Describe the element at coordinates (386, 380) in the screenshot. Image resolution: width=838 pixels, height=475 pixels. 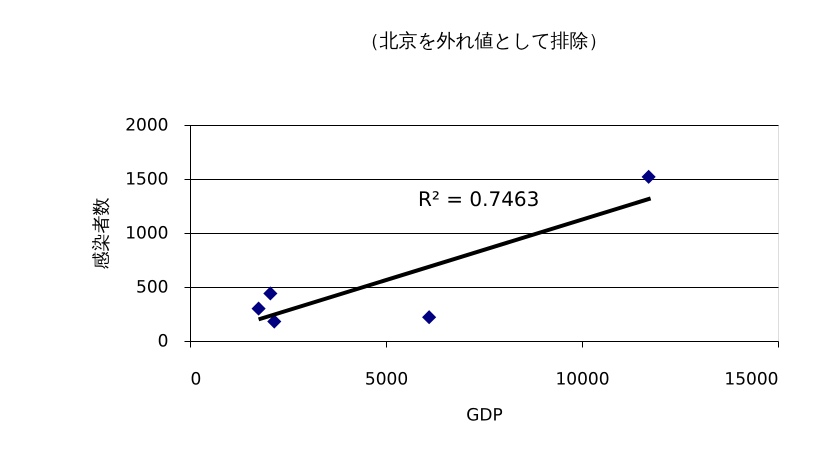
I see `x-tick-label: 5000` at that location.